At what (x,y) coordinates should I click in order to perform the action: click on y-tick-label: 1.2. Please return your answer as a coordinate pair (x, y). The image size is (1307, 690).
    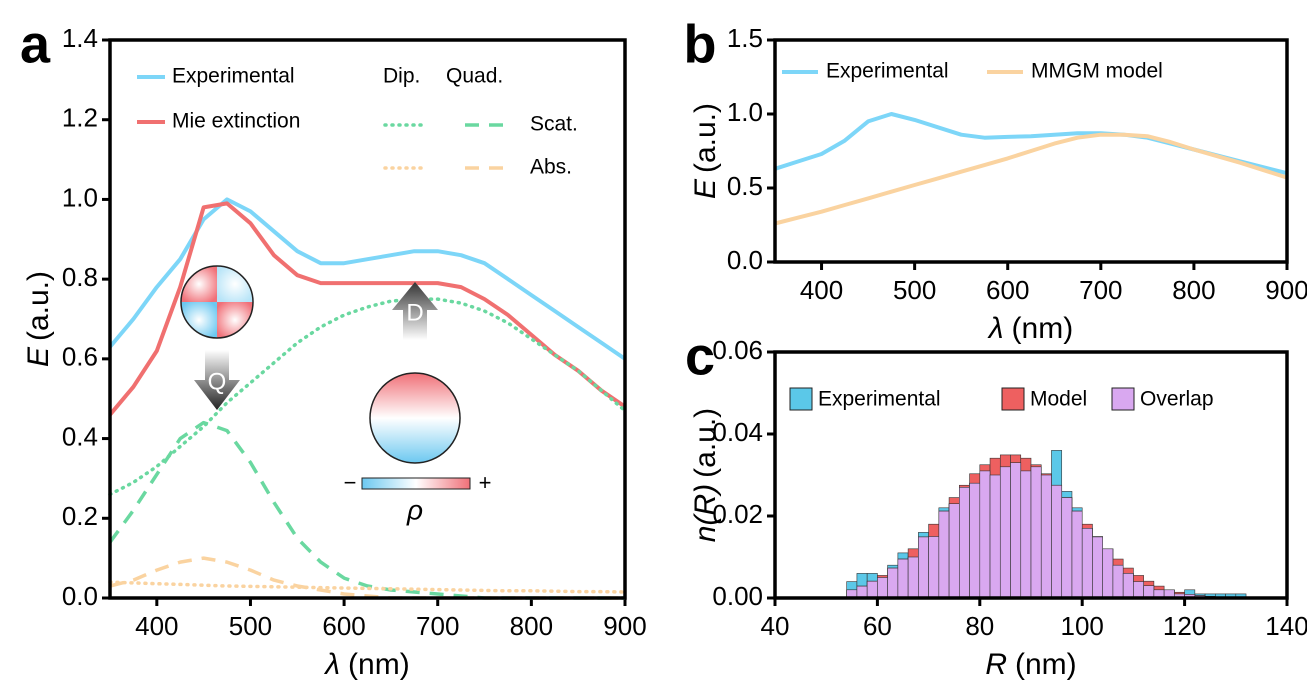
    Looking at the image, I should click on (80, 118).